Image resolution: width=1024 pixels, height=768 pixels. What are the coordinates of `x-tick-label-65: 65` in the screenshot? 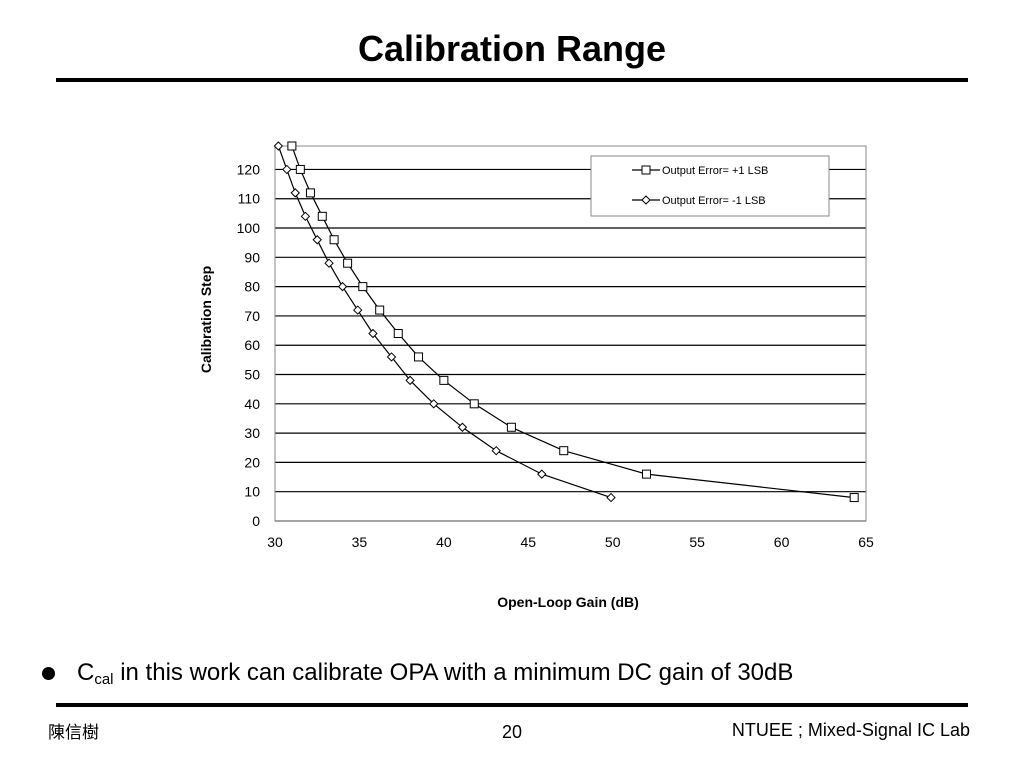 It's located at (866, 542).